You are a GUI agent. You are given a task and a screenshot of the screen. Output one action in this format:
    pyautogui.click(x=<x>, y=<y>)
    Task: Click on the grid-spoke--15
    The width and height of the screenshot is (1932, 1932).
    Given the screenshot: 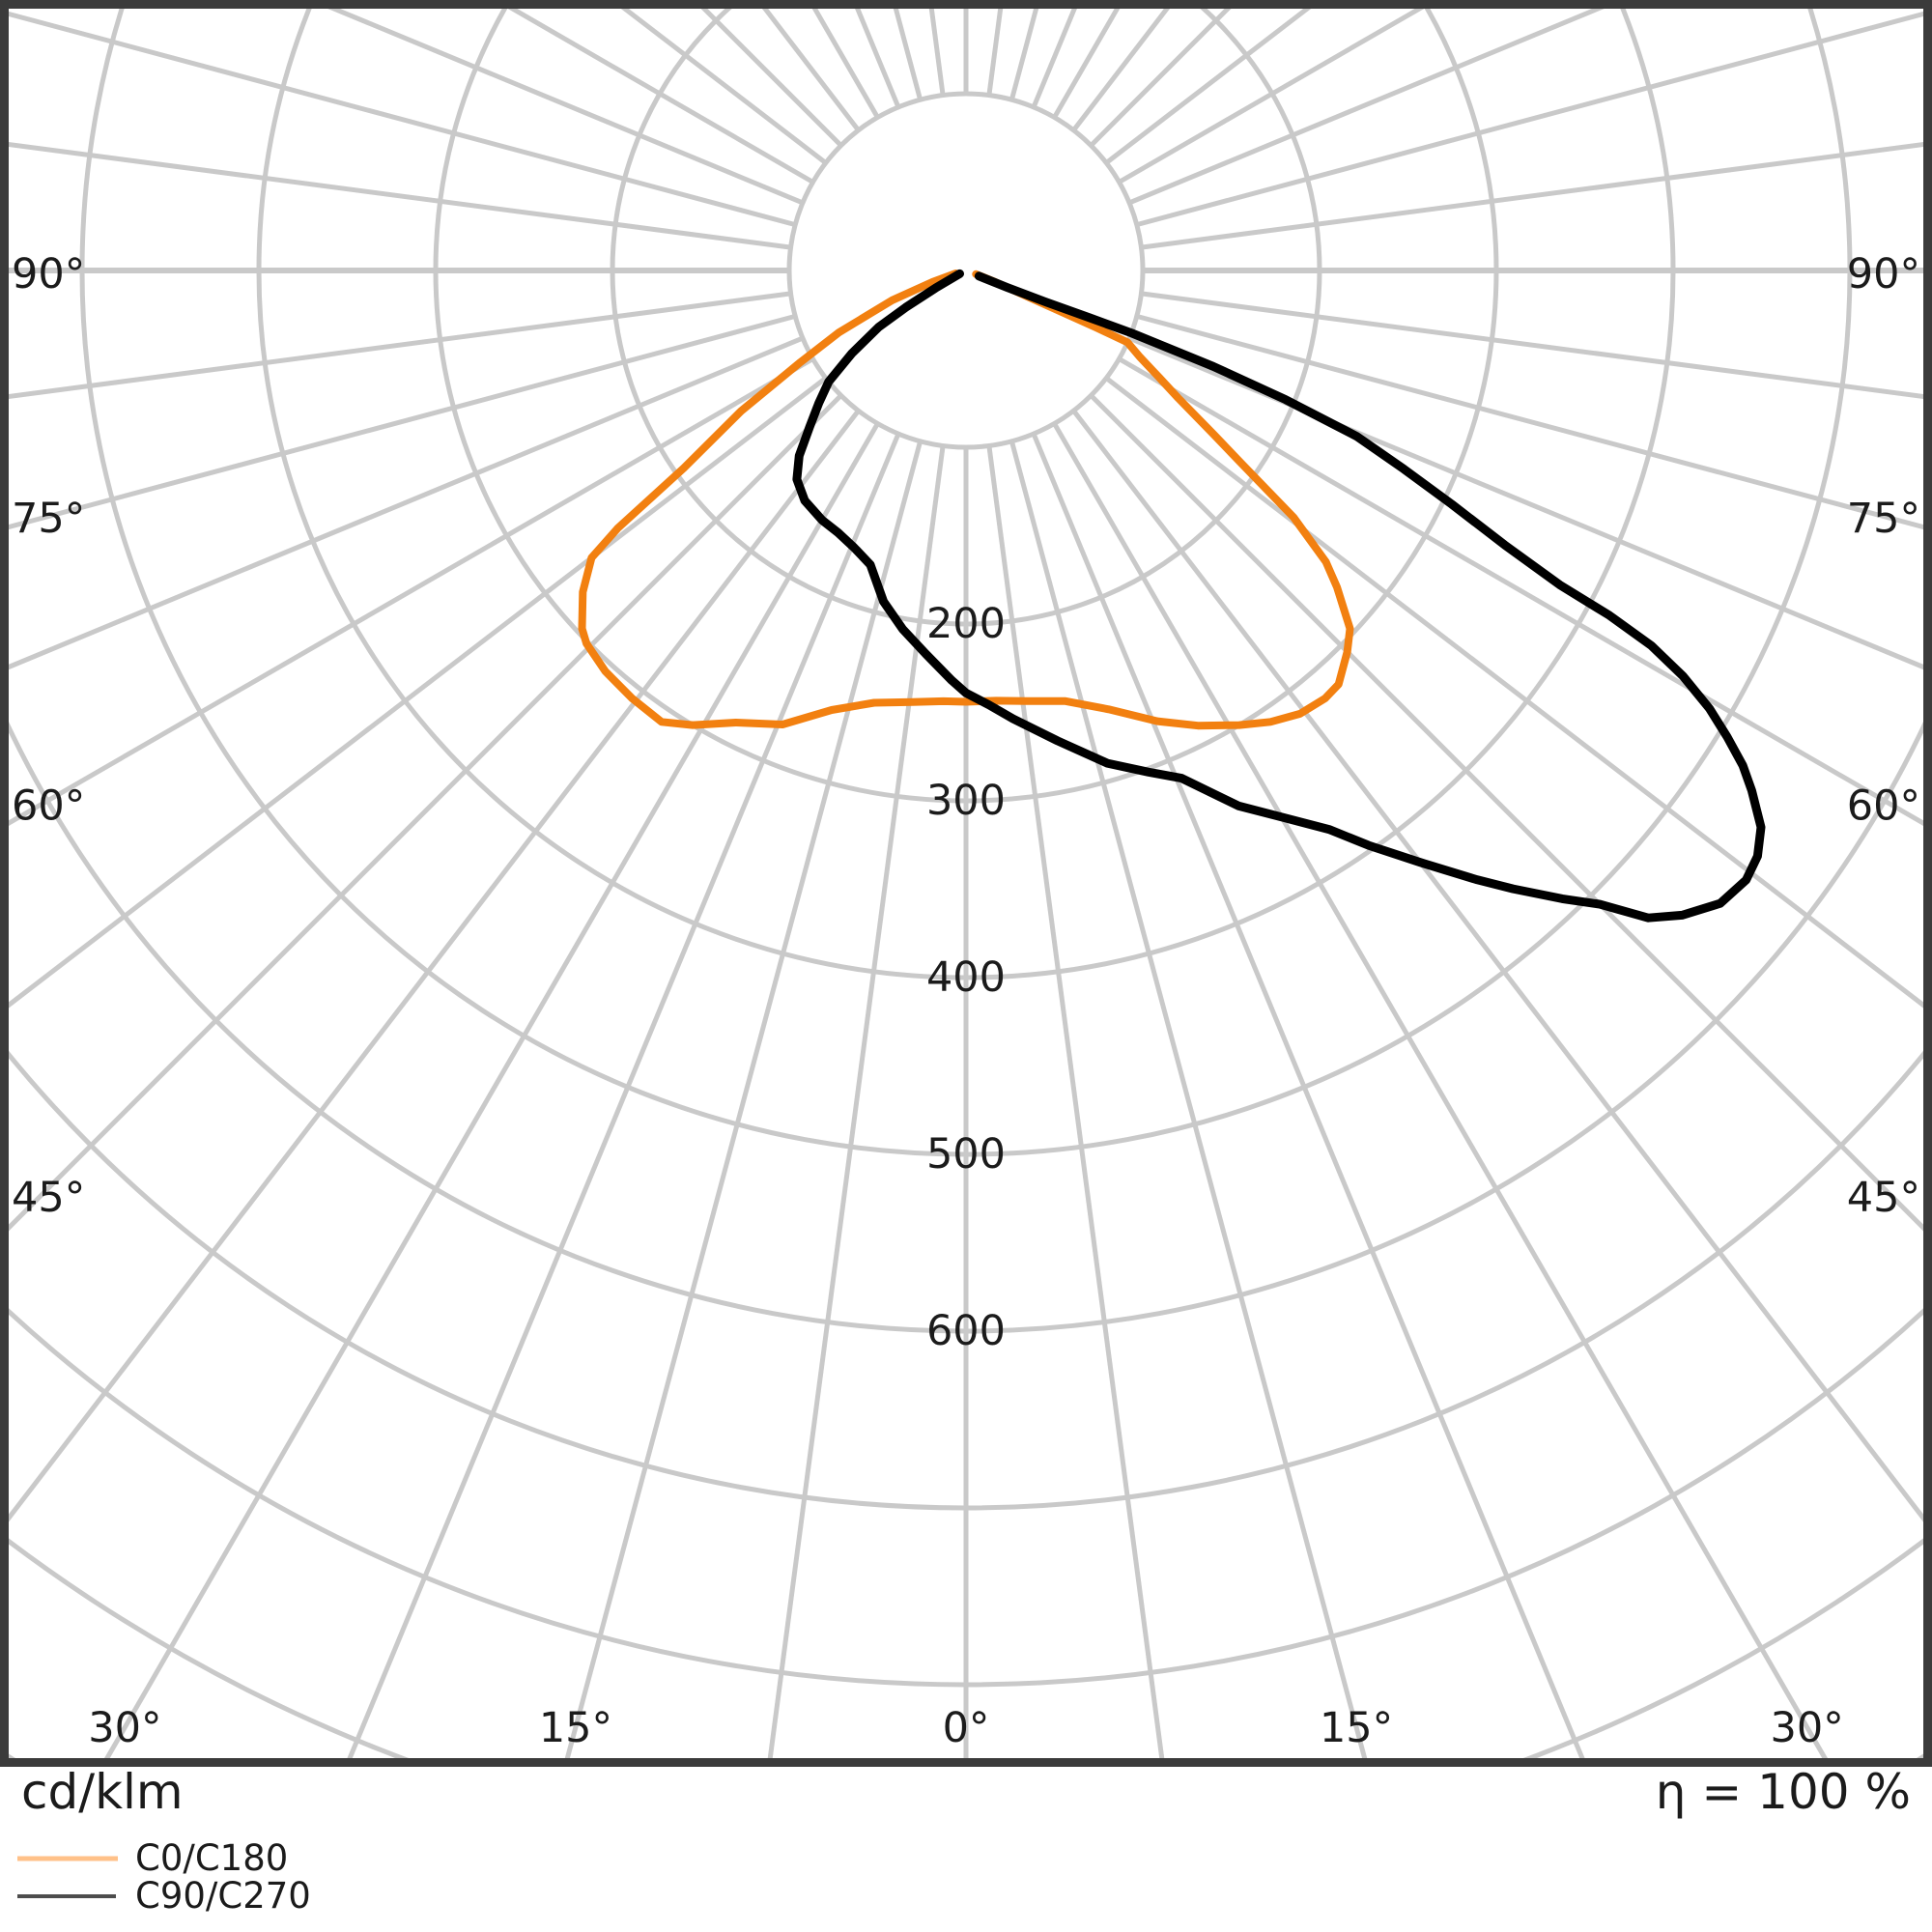 What is the action you would take?
    pyautogui.click(x=743, y=1099)
    